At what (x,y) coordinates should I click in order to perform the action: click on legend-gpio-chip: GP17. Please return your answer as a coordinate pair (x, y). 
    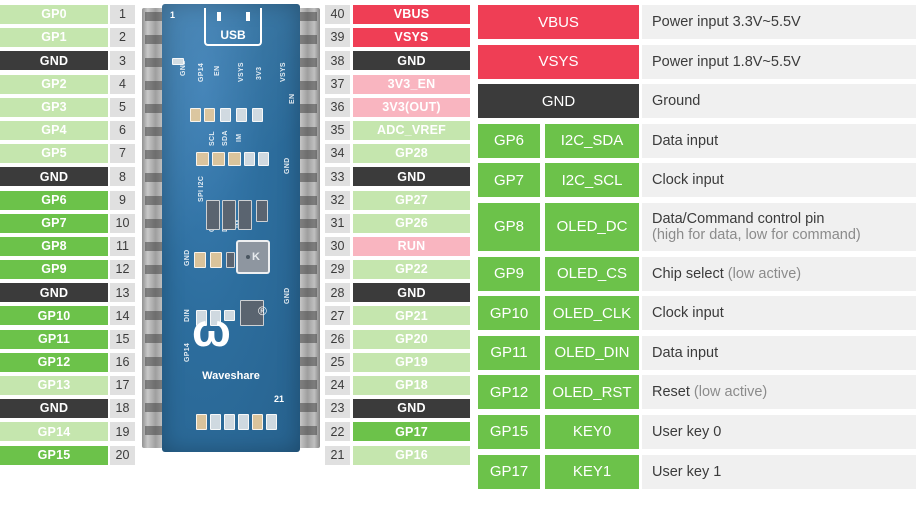
    Looking at the image, I should click on (509, 471).